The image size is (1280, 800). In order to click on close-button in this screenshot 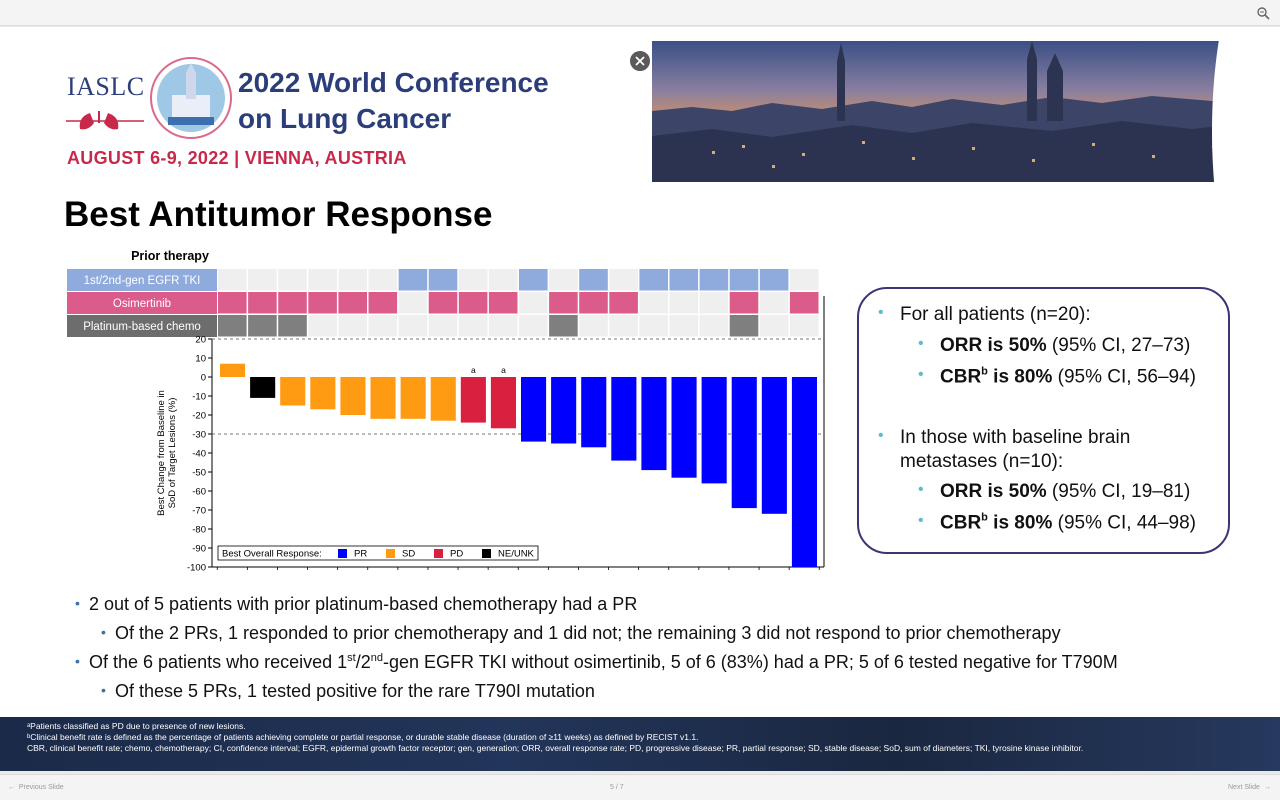, I will do `click(640, 61)`.